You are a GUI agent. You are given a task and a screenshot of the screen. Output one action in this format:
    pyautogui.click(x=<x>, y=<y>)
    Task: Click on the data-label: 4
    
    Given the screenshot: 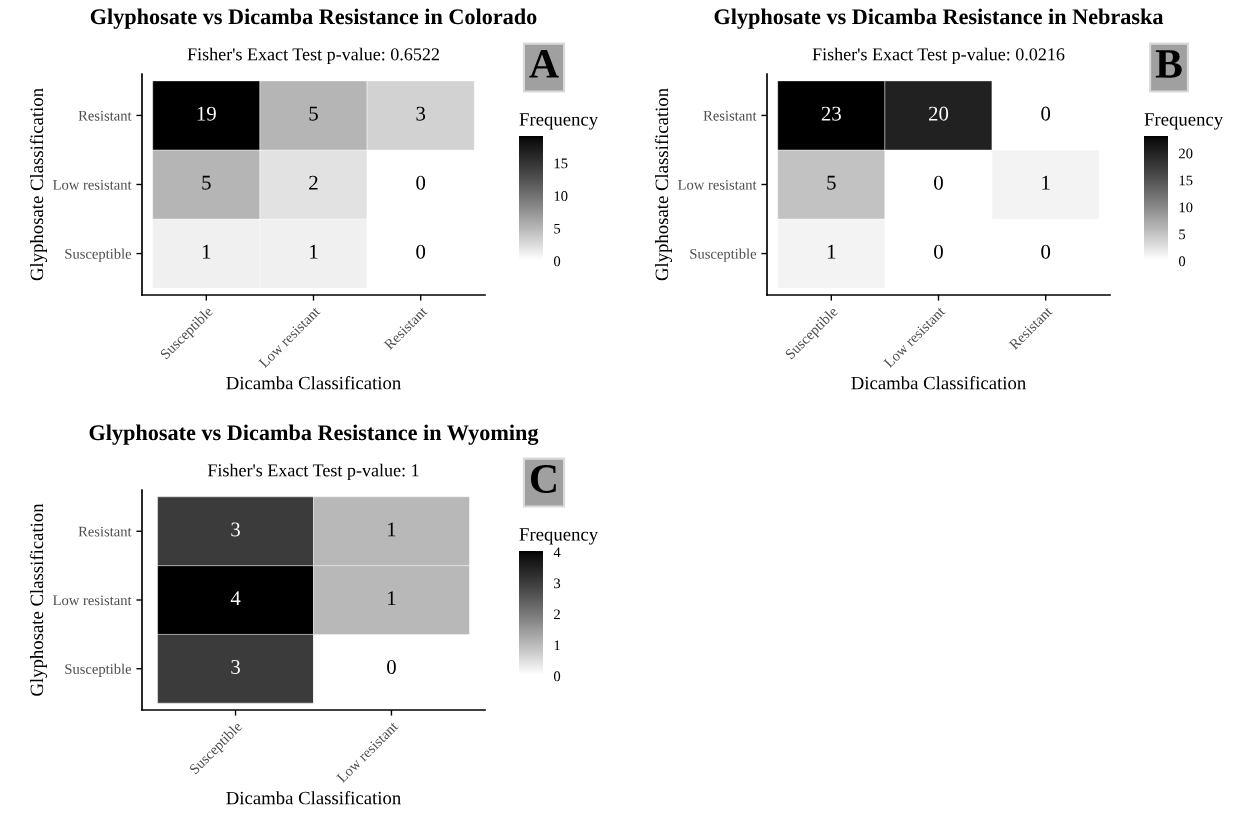 What is the action you would take?
    pyautogui.click(x=235, y=598)
    